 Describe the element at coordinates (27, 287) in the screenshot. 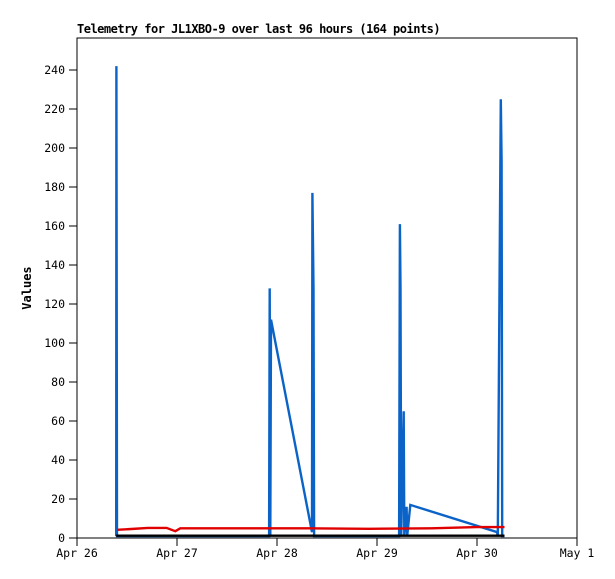

I see `y-axis-label: Values` at that location.